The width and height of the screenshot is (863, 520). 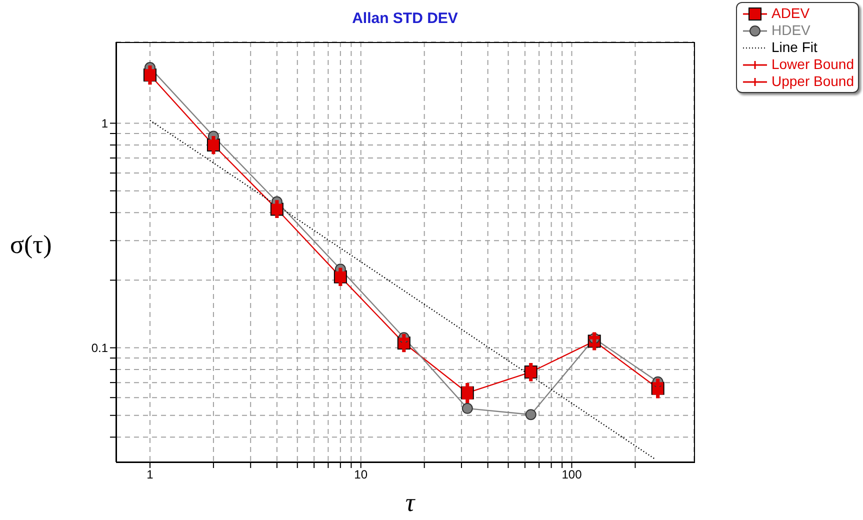 I want to click on y-axis-title: σ(τ), so click(x=31, y=245).